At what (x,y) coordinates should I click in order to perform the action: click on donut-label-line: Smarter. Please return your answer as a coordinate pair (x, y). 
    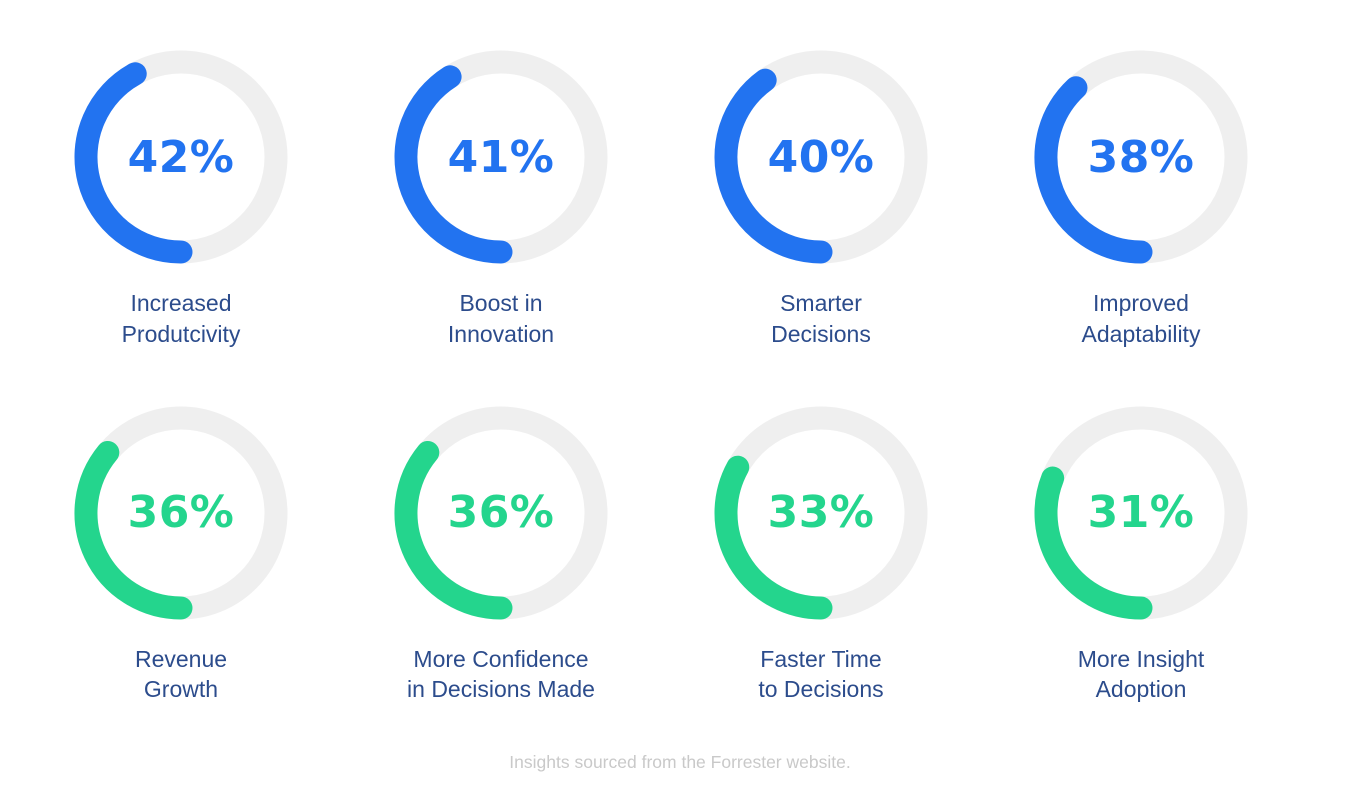
    Looking at the image, I should click on (821, 303).